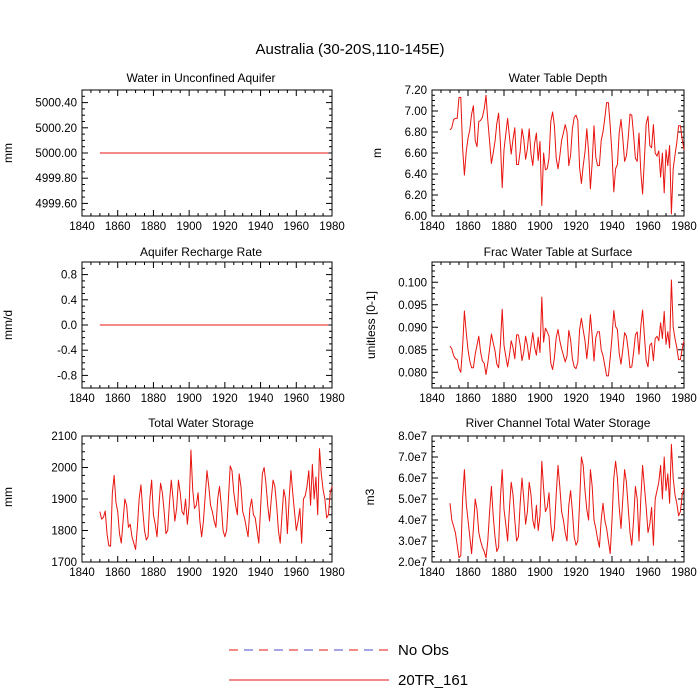 The height and width of the screenshot is (700, 700). Describe the element at coordinates (56, 179) in the screenshot. I see `y-tick-label: 4999.80` at that location.